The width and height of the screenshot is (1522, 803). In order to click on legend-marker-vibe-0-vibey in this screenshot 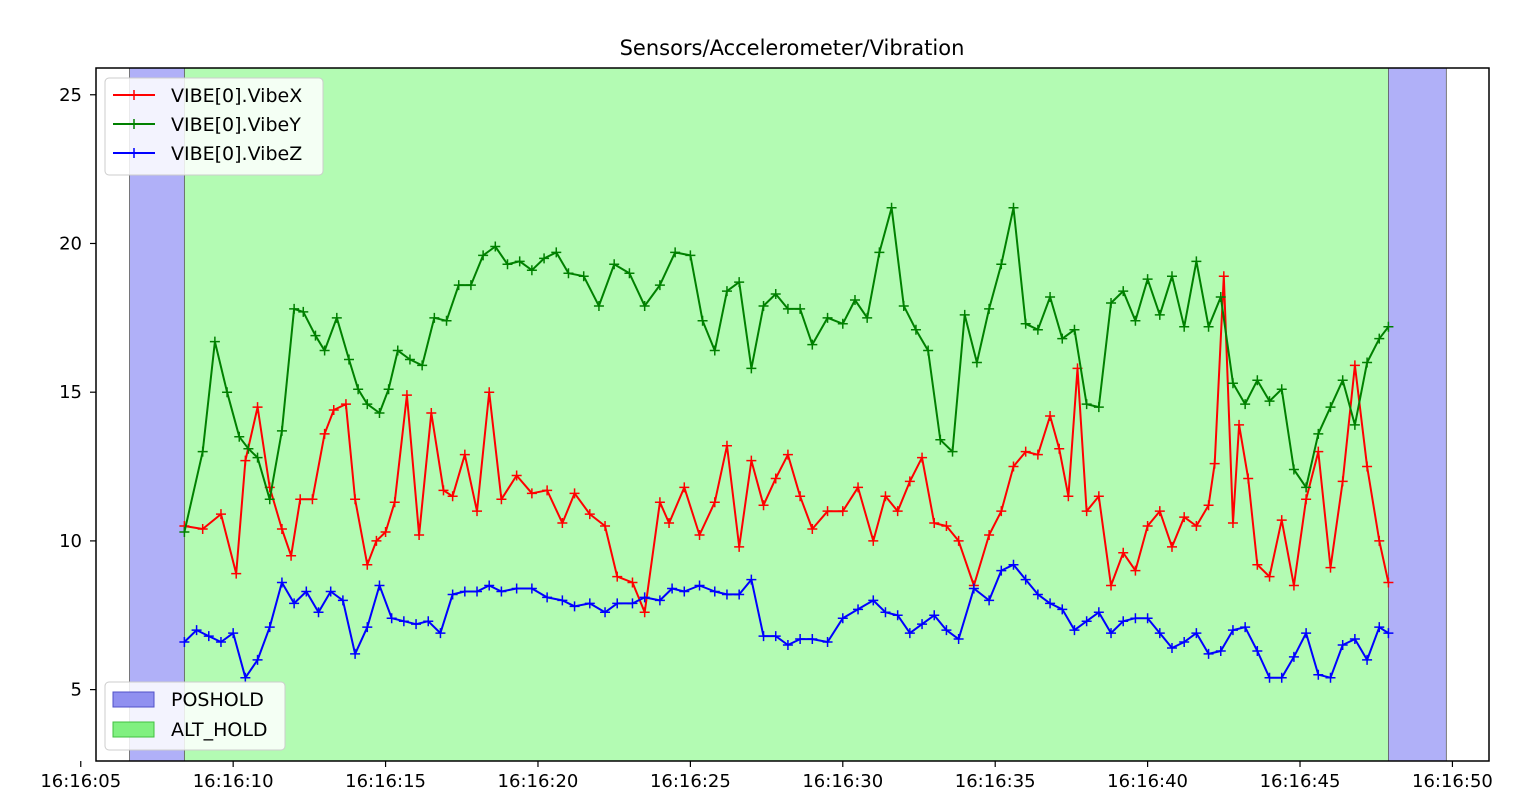, I will do `click(134, 124)`.